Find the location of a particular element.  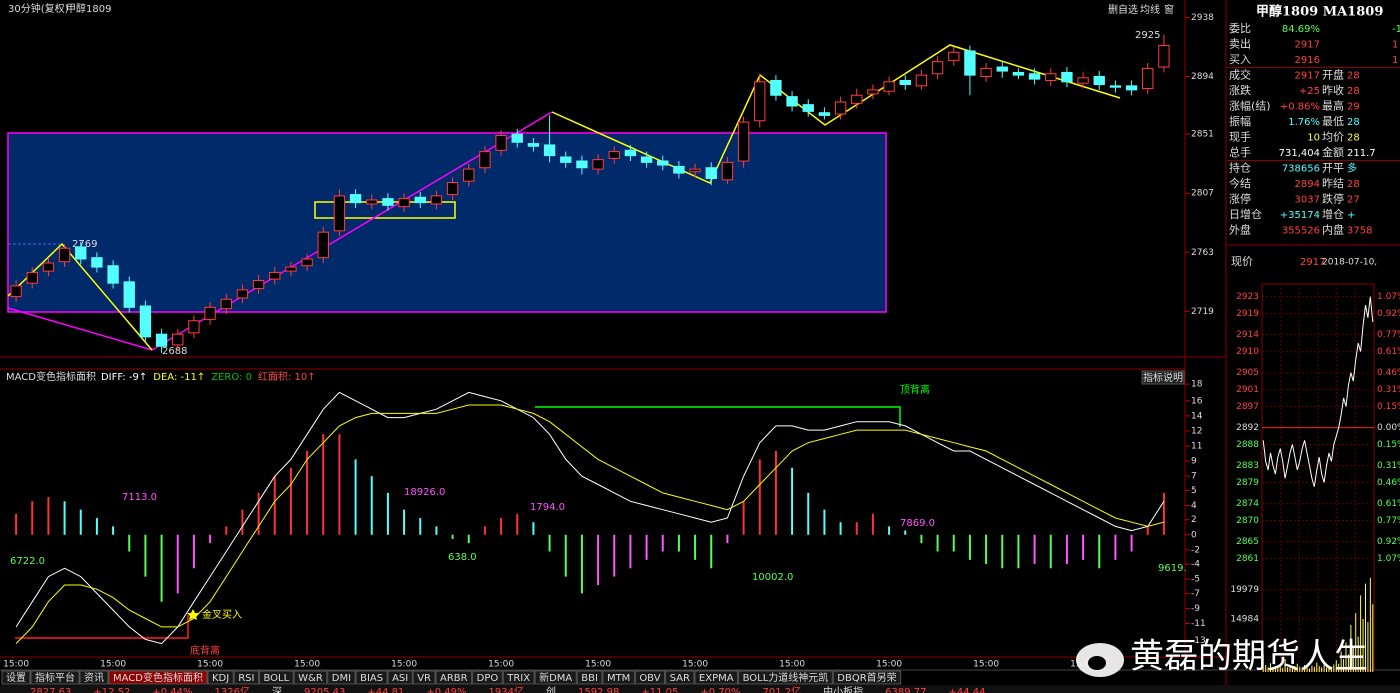

tab-label: ARBR is located at coordinates (454, 678).